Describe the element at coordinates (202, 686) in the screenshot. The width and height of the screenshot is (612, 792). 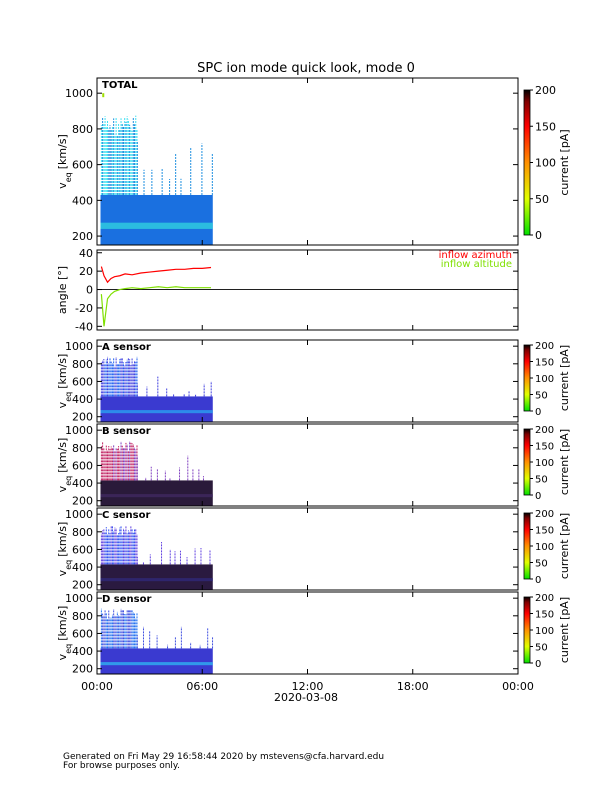
I see `x-tick-label: 06:00` at that location.